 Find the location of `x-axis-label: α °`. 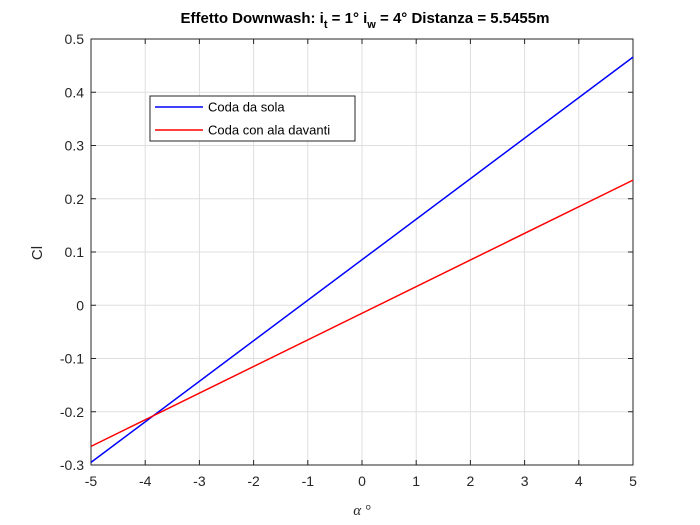

x-axis-label: α ° is located at coordinates (362, 511).